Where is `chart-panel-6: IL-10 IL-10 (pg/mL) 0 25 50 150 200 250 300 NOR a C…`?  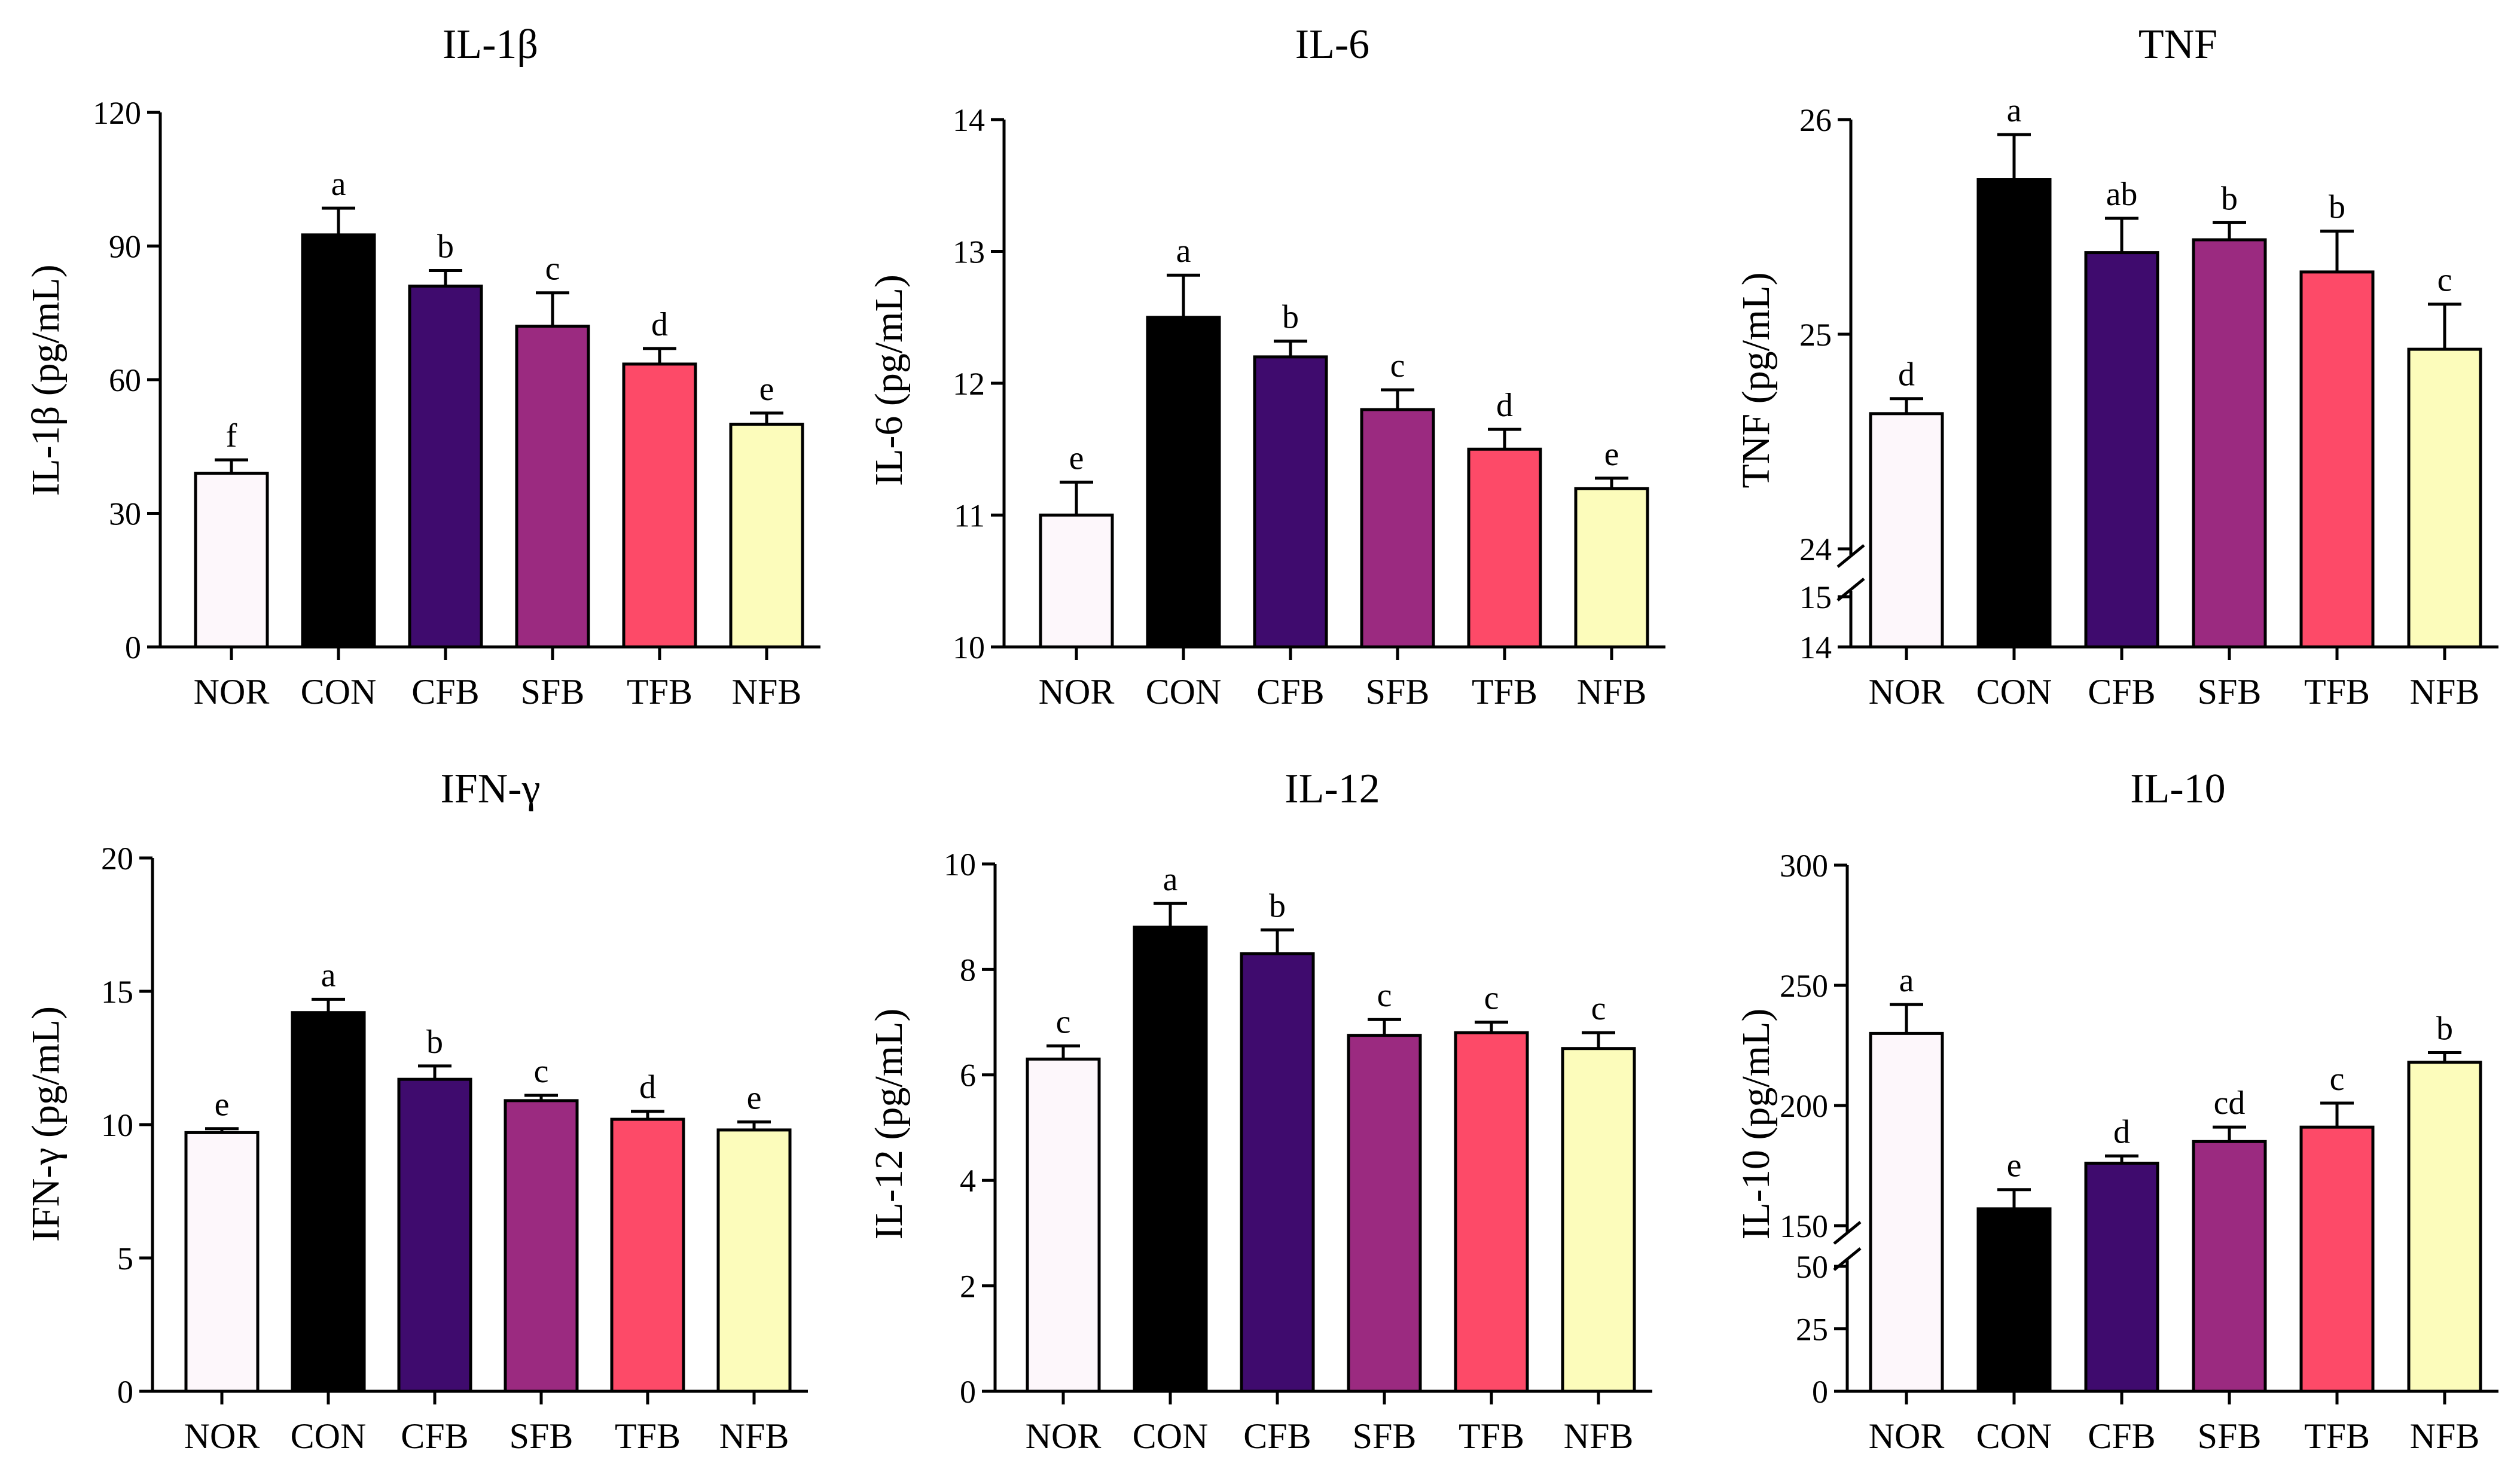 chart-panel-6: IL-10 IL-10 (pg/mL) 0 25 50 150 200 250 300 NOR a C… is located at coordinates (2116, 1111).